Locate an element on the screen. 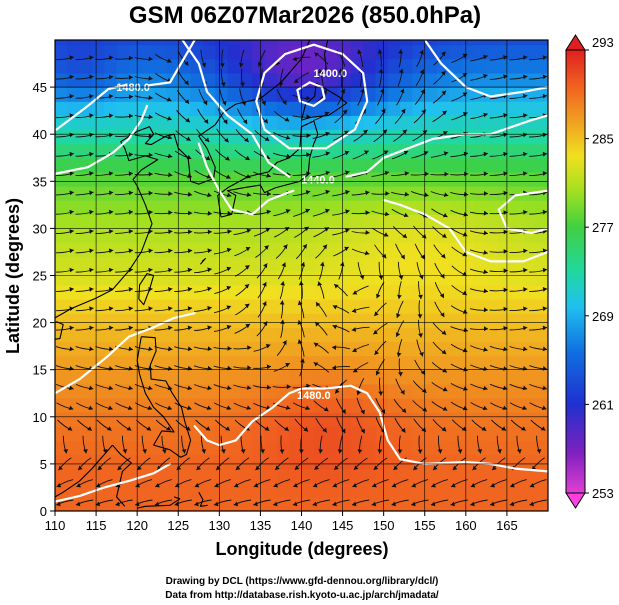  x-axis-label: Longitude (degrees) is located at coordinates (301, 549).